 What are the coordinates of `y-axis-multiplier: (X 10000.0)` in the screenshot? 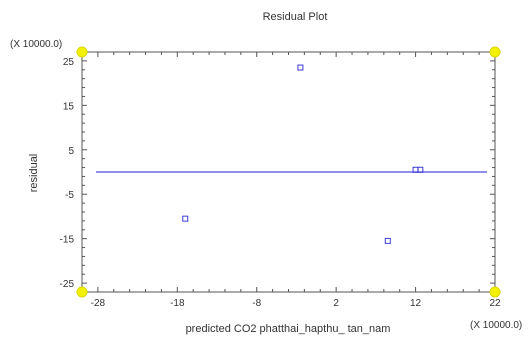 It's located at (36, 44).